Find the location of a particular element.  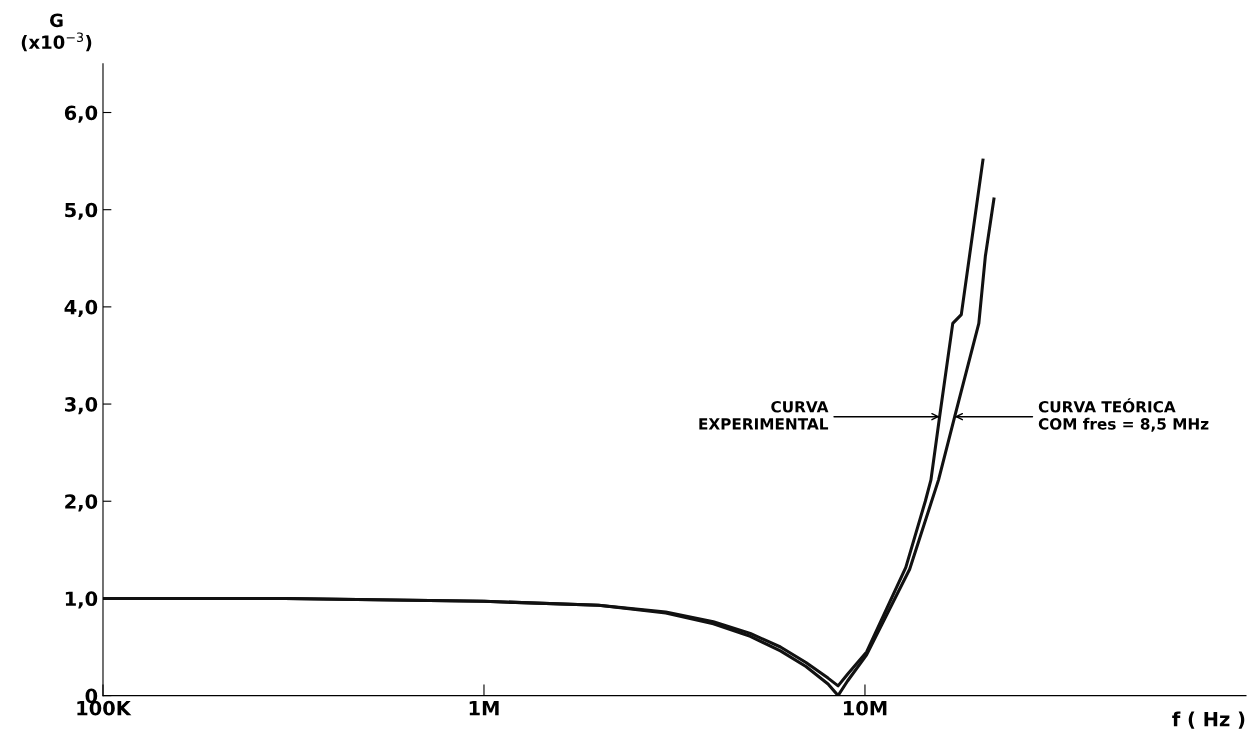

x-axis-title: f ( Hz ) is located at coordinates (1208, 720).